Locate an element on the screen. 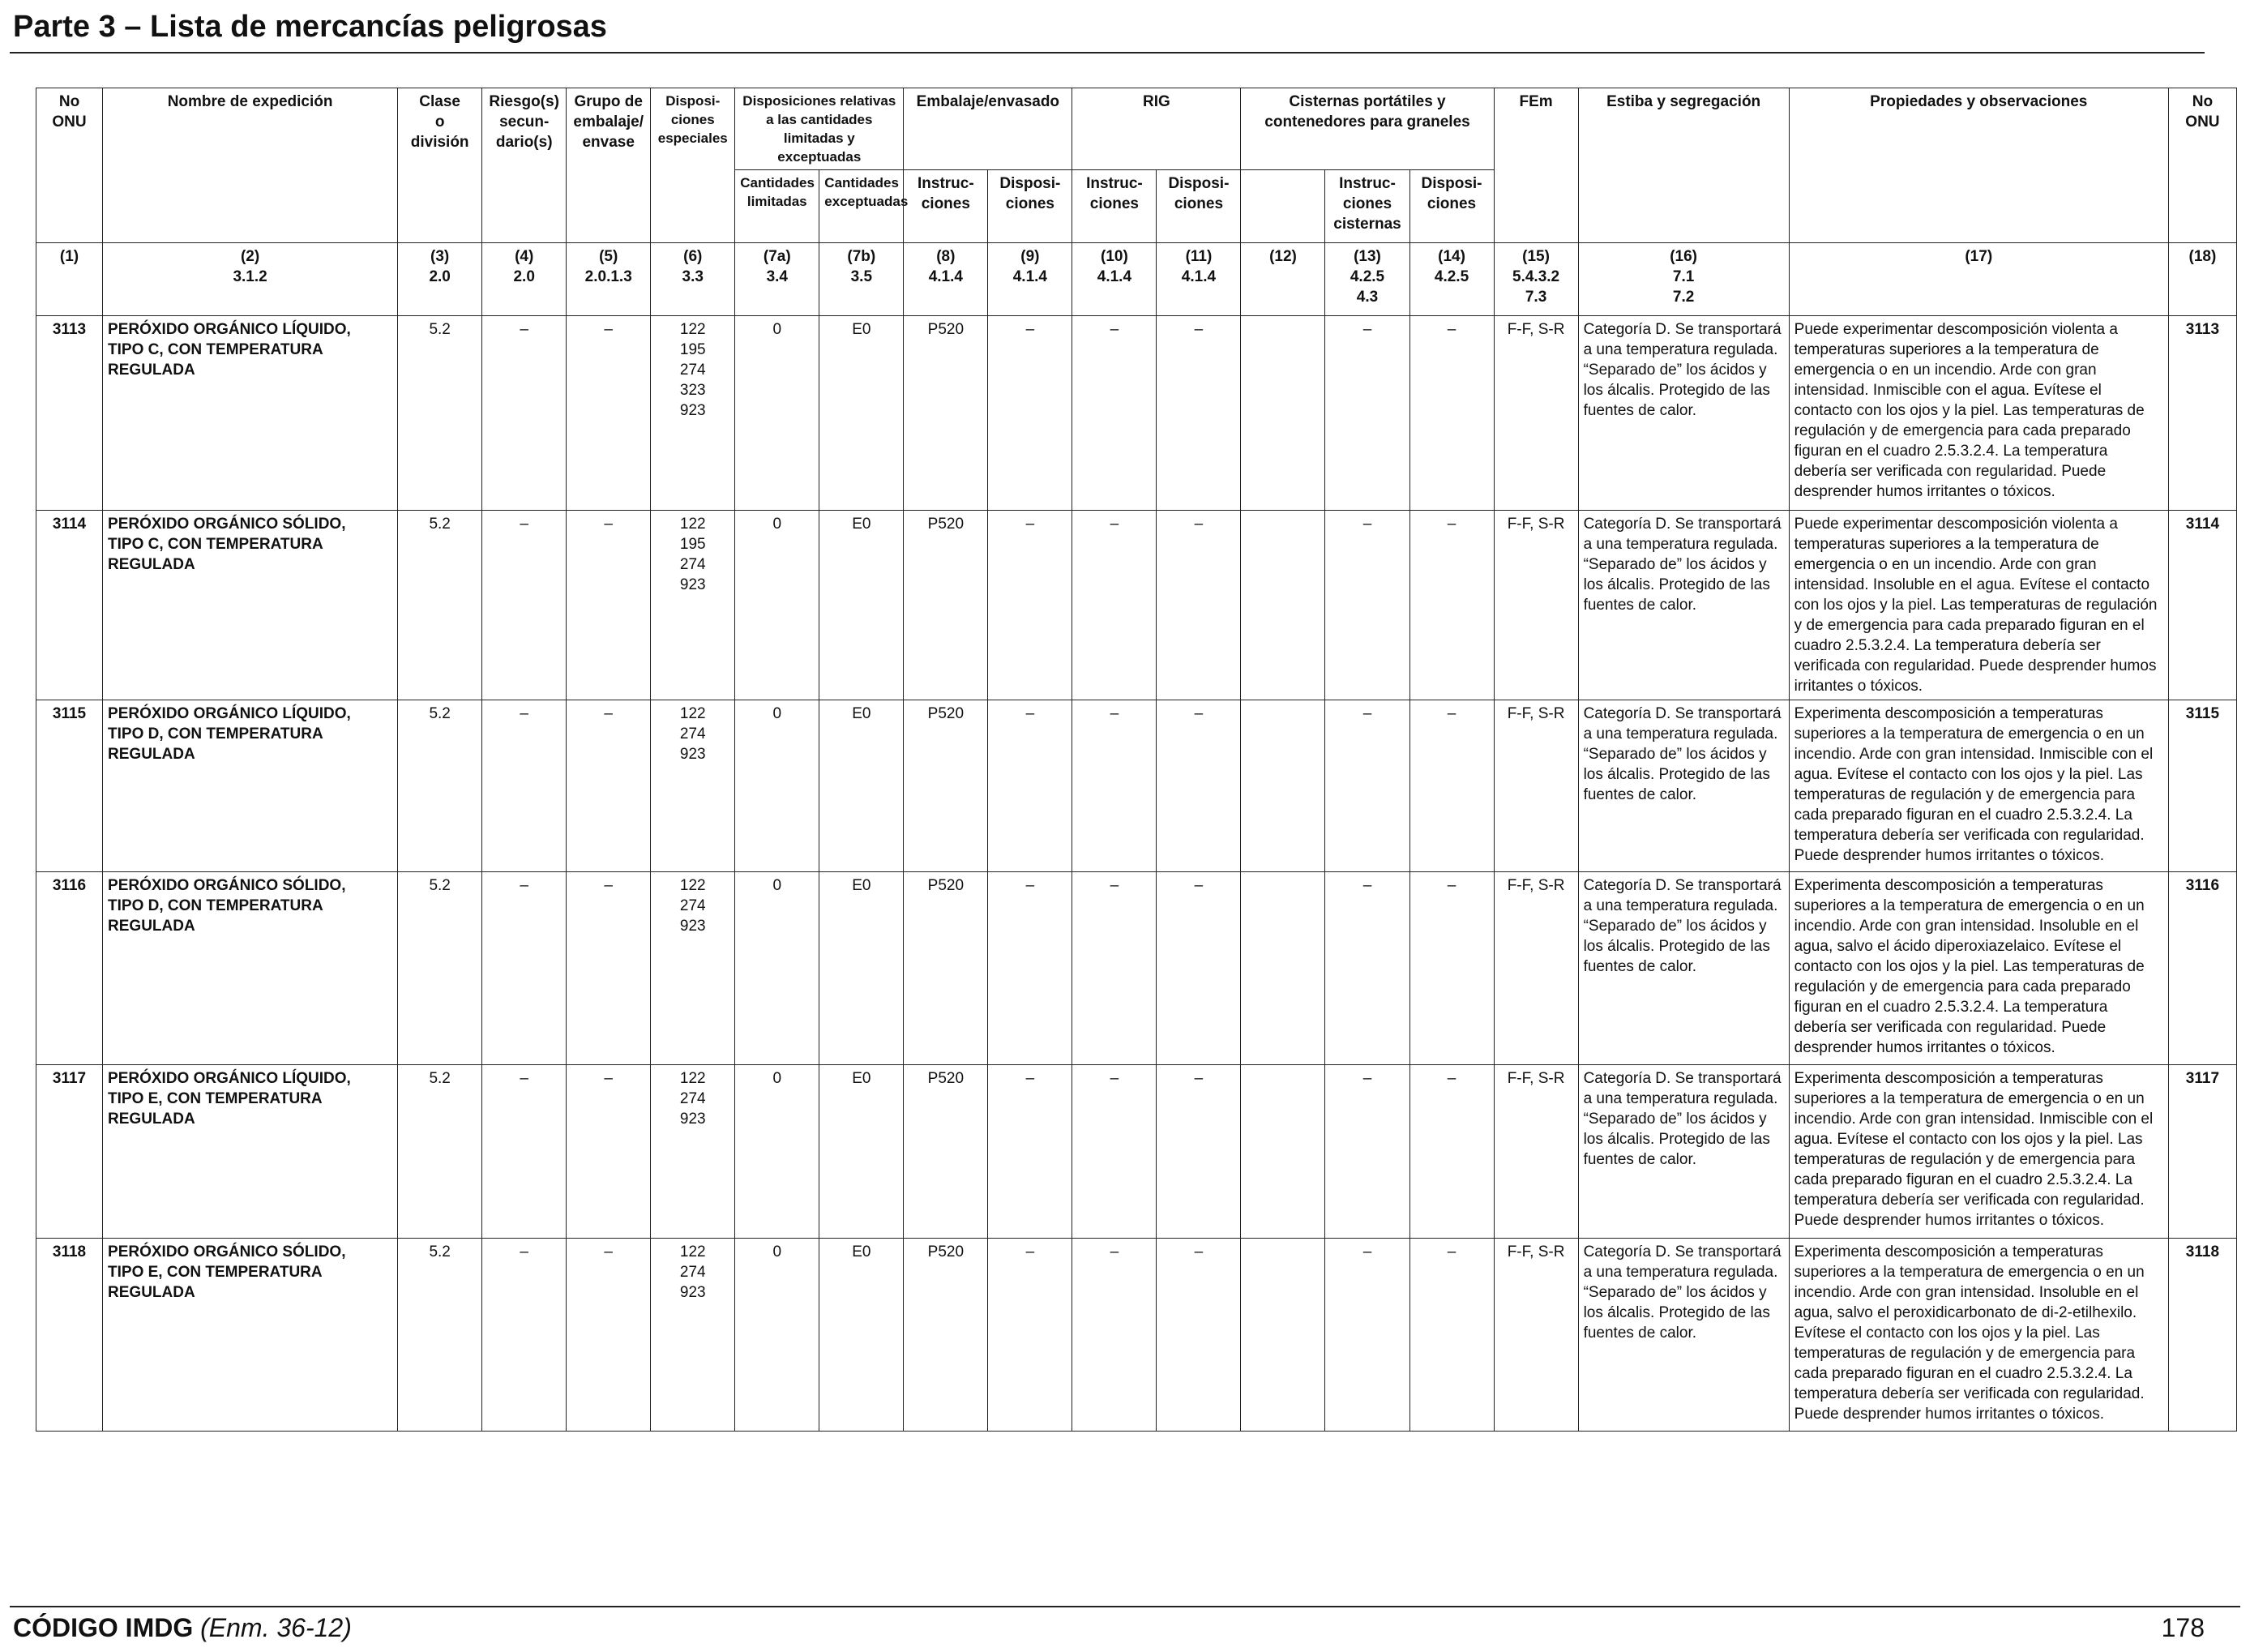 The width and height of the screenshot is (2250, 1652). header-cantidades-exceptuadas: Cantidades exceptuadas is located at coordinates (863, 206).